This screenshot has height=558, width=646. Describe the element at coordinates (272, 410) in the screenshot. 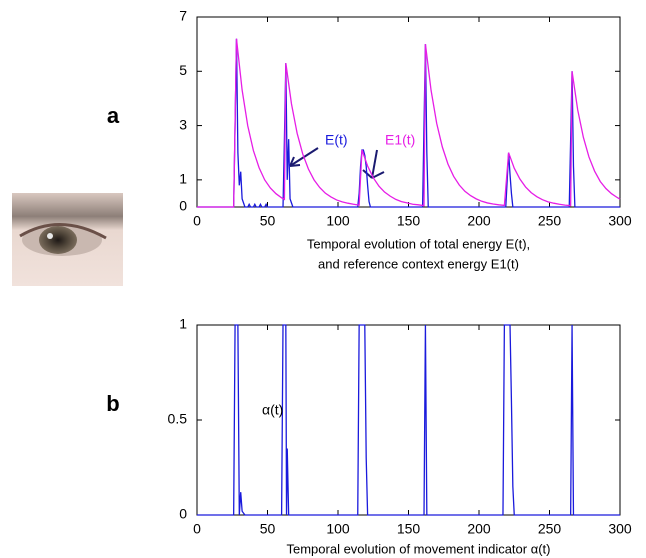

I see `series-label: α(t)` at that location.